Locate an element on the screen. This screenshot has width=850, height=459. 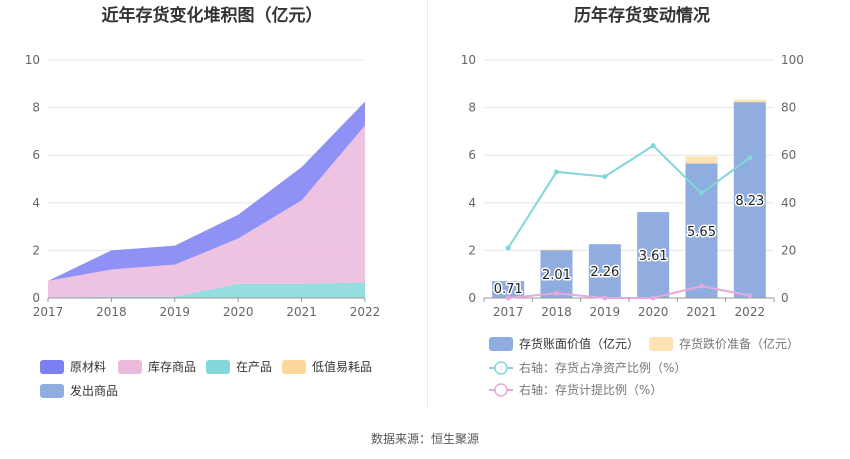
right-legend-label: 存货账面价值（亿元） is located at coordinates (579, 343).